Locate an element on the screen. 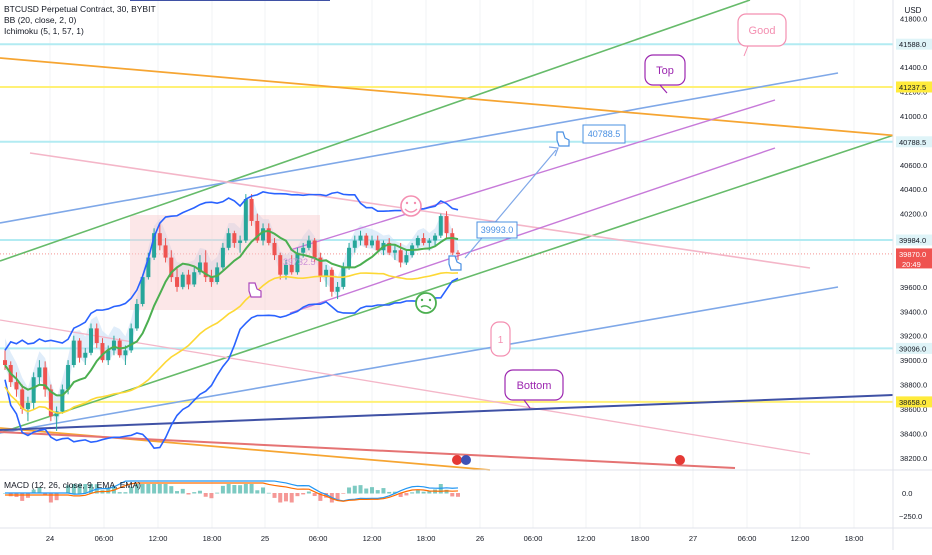 The height and width of the screenshot is (555, 932). y-tick-label: 38400.0 is located at coordinates (913, 433).